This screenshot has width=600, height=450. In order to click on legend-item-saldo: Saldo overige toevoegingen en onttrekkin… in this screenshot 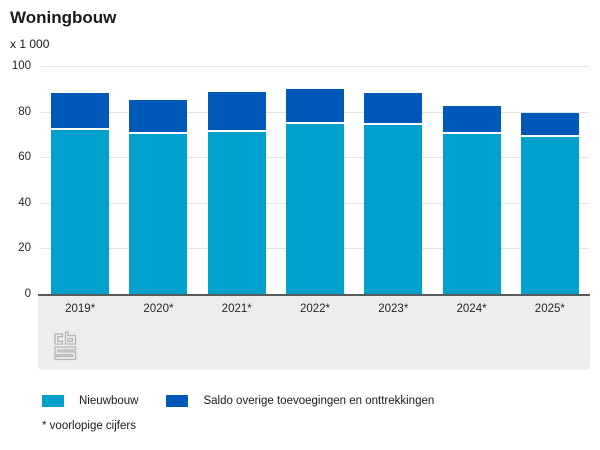, I will do `click(300, 401)`.